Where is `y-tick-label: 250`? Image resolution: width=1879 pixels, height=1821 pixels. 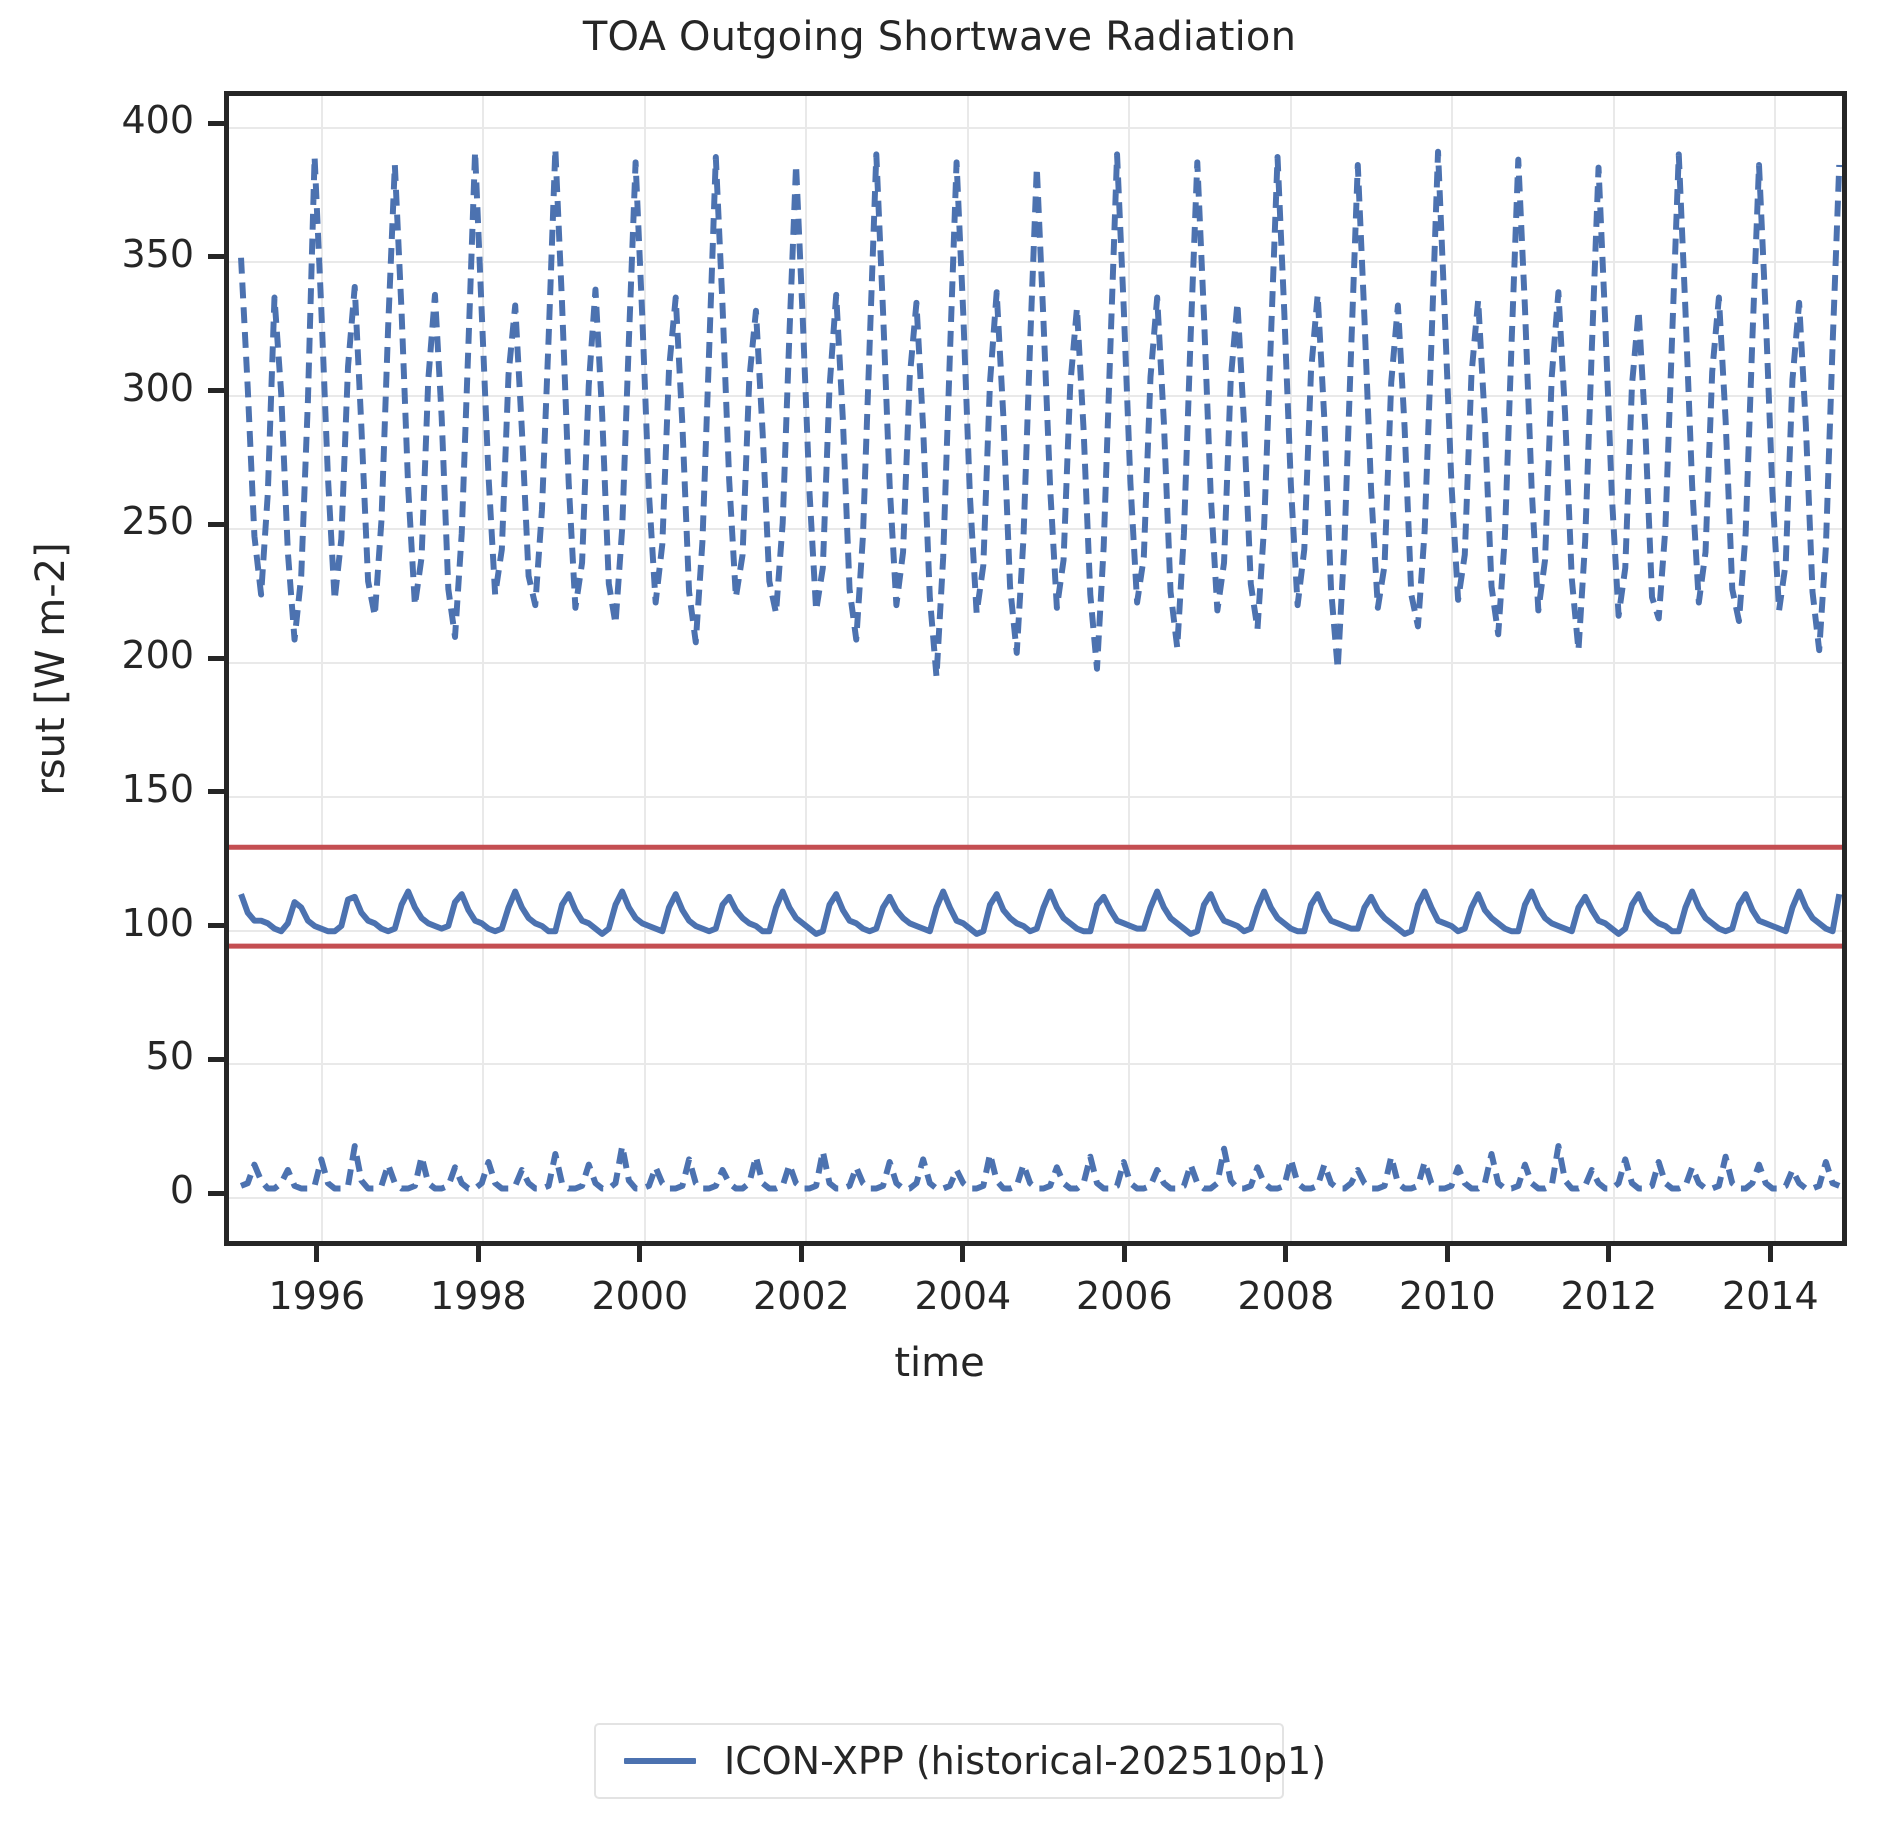
y-tick-label: 250 is located at coordinates (157, 521).